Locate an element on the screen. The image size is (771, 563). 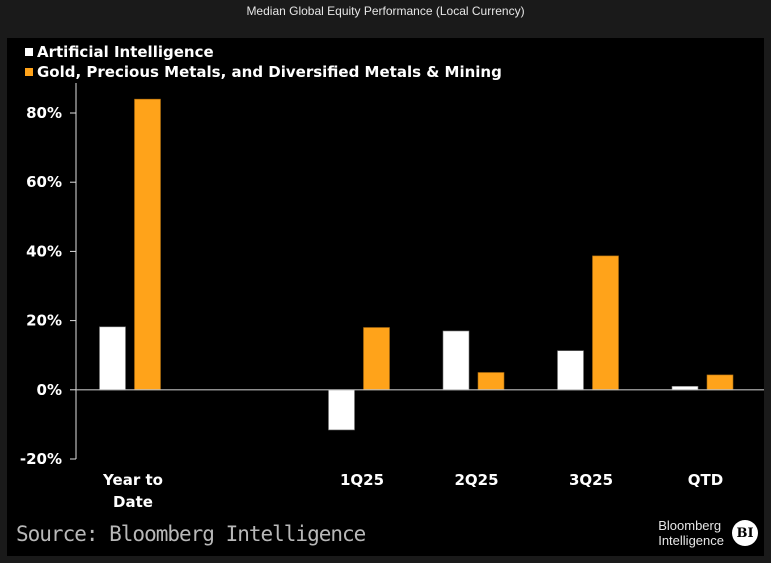
bi-badge-icon: BI is located at coordinates (745, 533).